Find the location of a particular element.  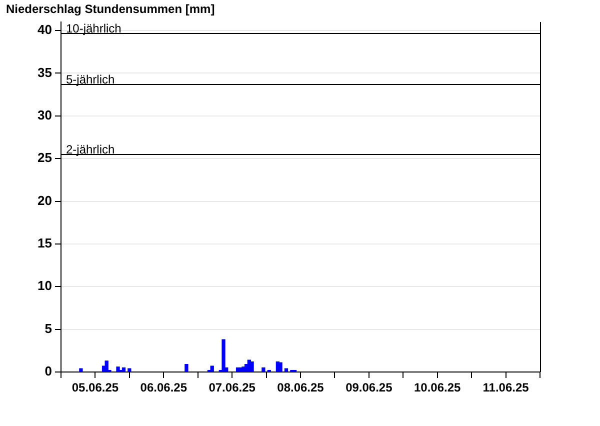

y-tick-label: 15 is located at coordinates (45, 243).